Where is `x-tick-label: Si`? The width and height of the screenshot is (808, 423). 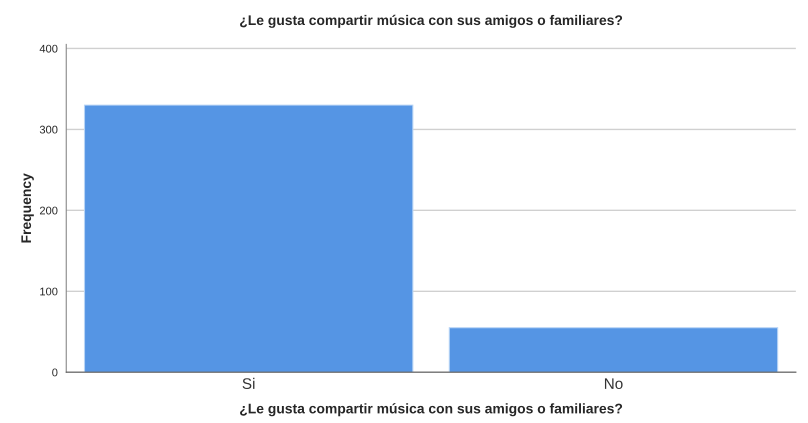
x-tick-label: Si is located at coordinates (248, 384).